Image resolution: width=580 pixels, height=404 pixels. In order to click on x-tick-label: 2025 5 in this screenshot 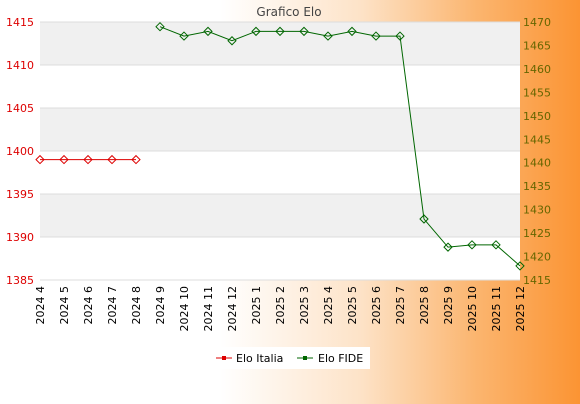, I will do `click(352, 305)`.